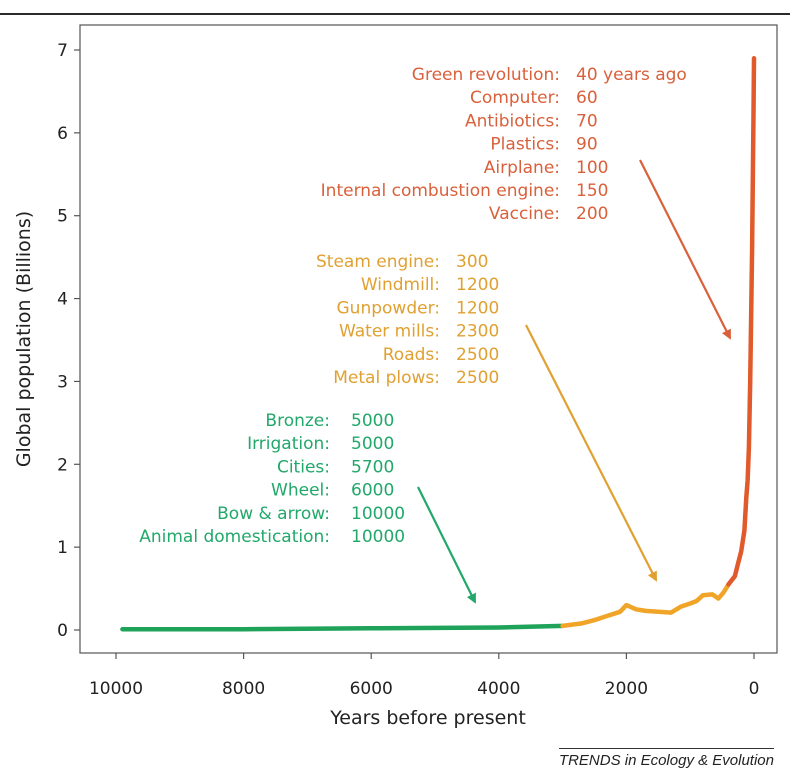  Describe the element at coordinates (62, 465) in the screenshot. I see `y-tick-label: 2` at that location.